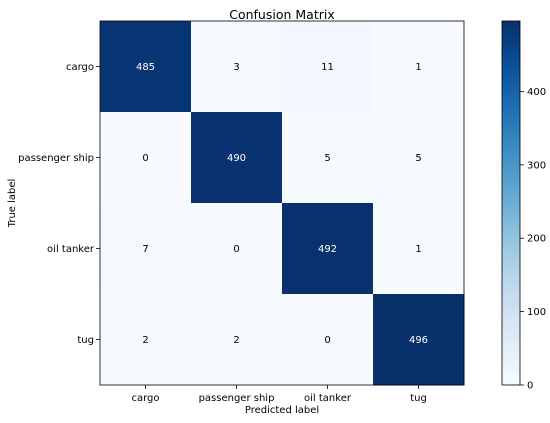  Describe the element at coordinates (56, 158) in the screenshot. I see `y-tick-label: passenger ship` at that location.